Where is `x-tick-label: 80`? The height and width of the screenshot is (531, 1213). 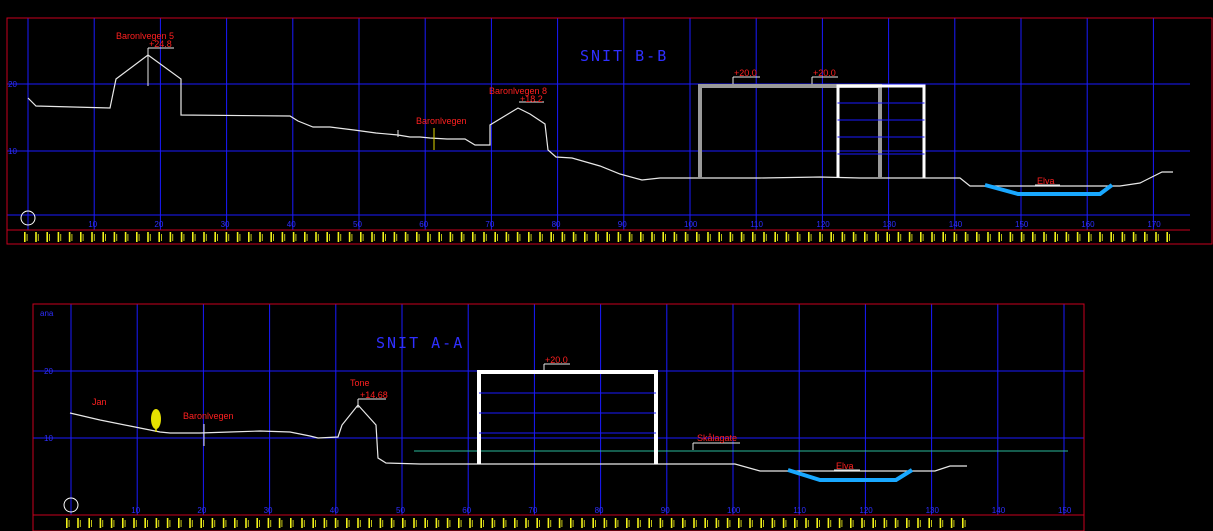
x-tick-label: 80 is located at coordinates (556, 224).